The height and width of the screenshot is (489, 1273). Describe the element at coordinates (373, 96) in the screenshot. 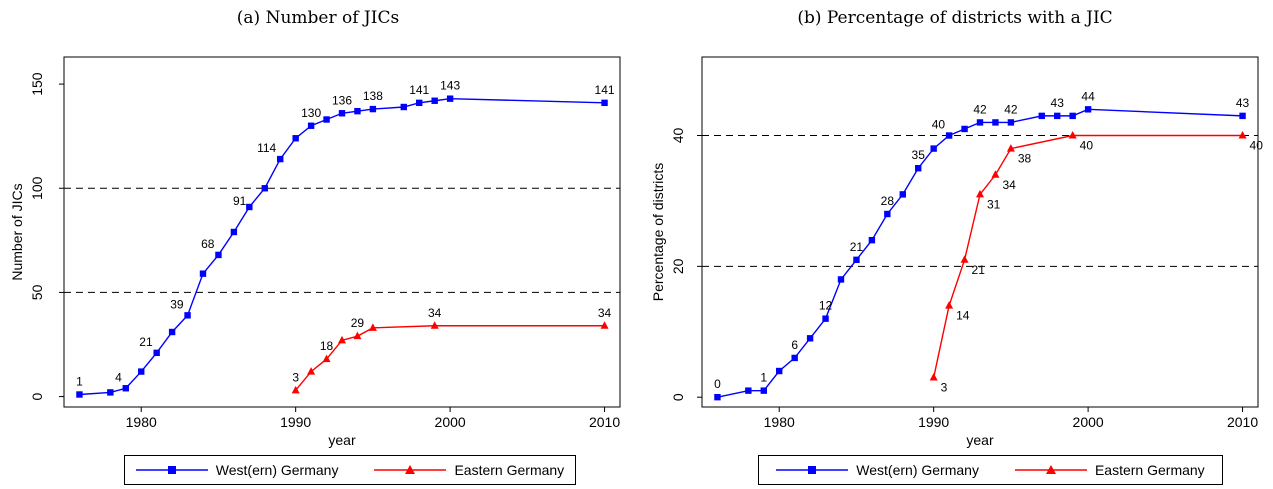

I see `data-label-west-ern-germany: 138` at that location.